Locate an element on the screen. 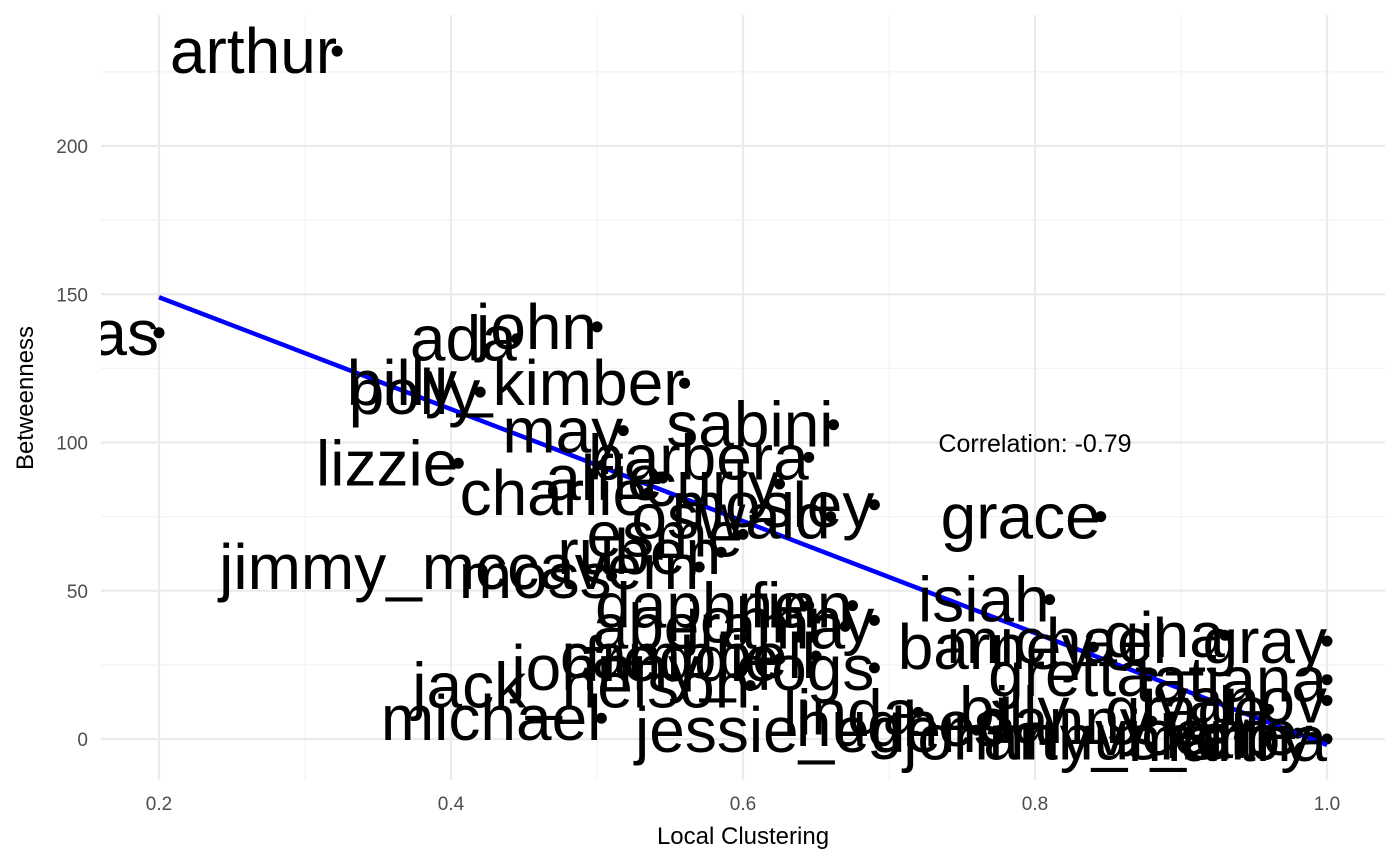  point-label: mosley is located at coordinates (773, 505).